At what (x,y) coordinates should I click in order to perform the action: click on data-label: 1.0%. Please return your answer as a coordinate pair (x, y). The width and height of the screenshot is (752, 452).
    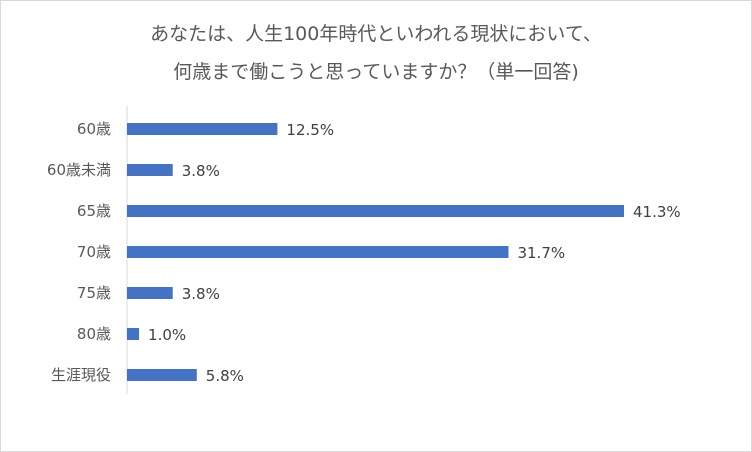
    Looking at the image, I should click on (167, 335).